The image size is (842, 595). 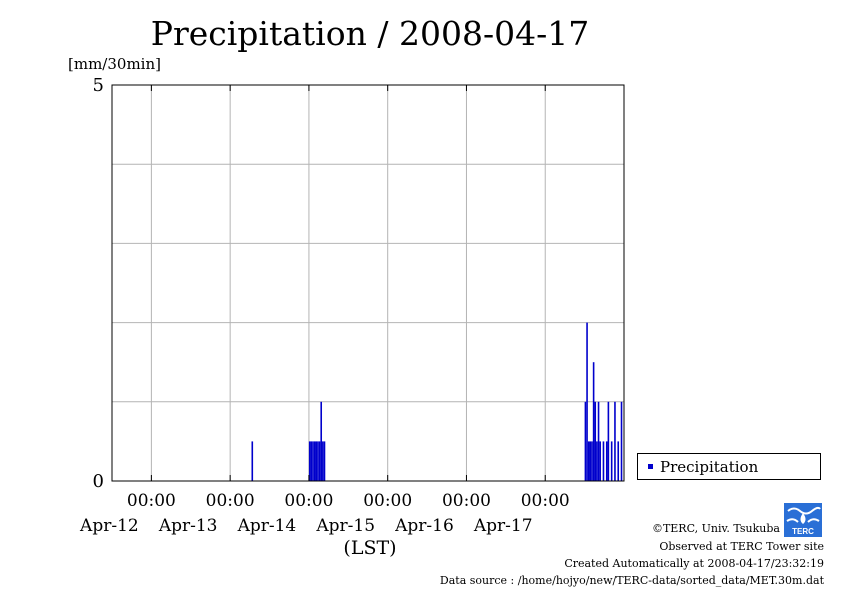 What do you see at coordinates (98, 481) in the screenshot?
I see `y-tick-label: 0` at bounding box center [98, 481].